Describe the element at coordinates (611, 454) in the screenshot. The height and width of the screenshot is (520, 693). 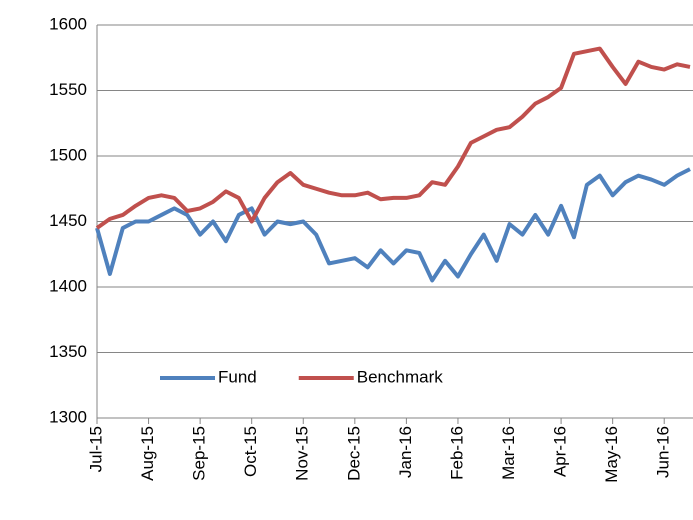
I see `x-tick-label: May-16` at that location.